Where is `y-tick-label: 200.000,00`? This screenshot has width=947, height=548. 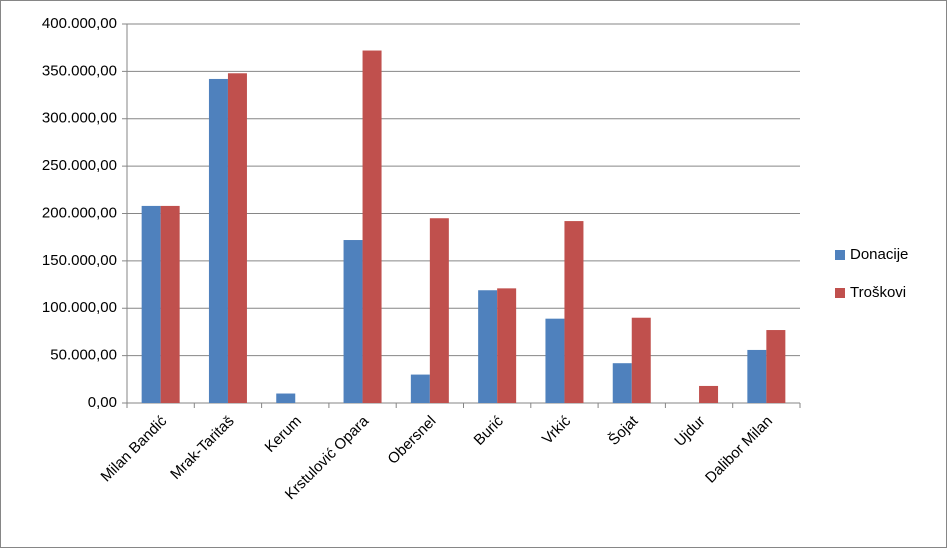
y-tick-label: 200.000,00 is located at coordinates (79, 212).